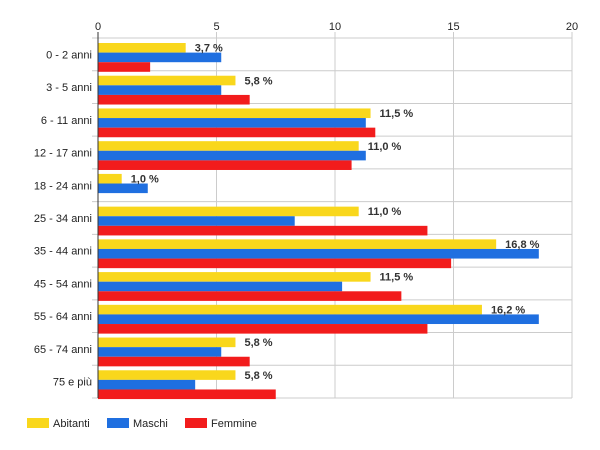  Describe the element at coordinates (63, 219) in the screenshot. I see `category-label: 25 - 34 anni` at that location.